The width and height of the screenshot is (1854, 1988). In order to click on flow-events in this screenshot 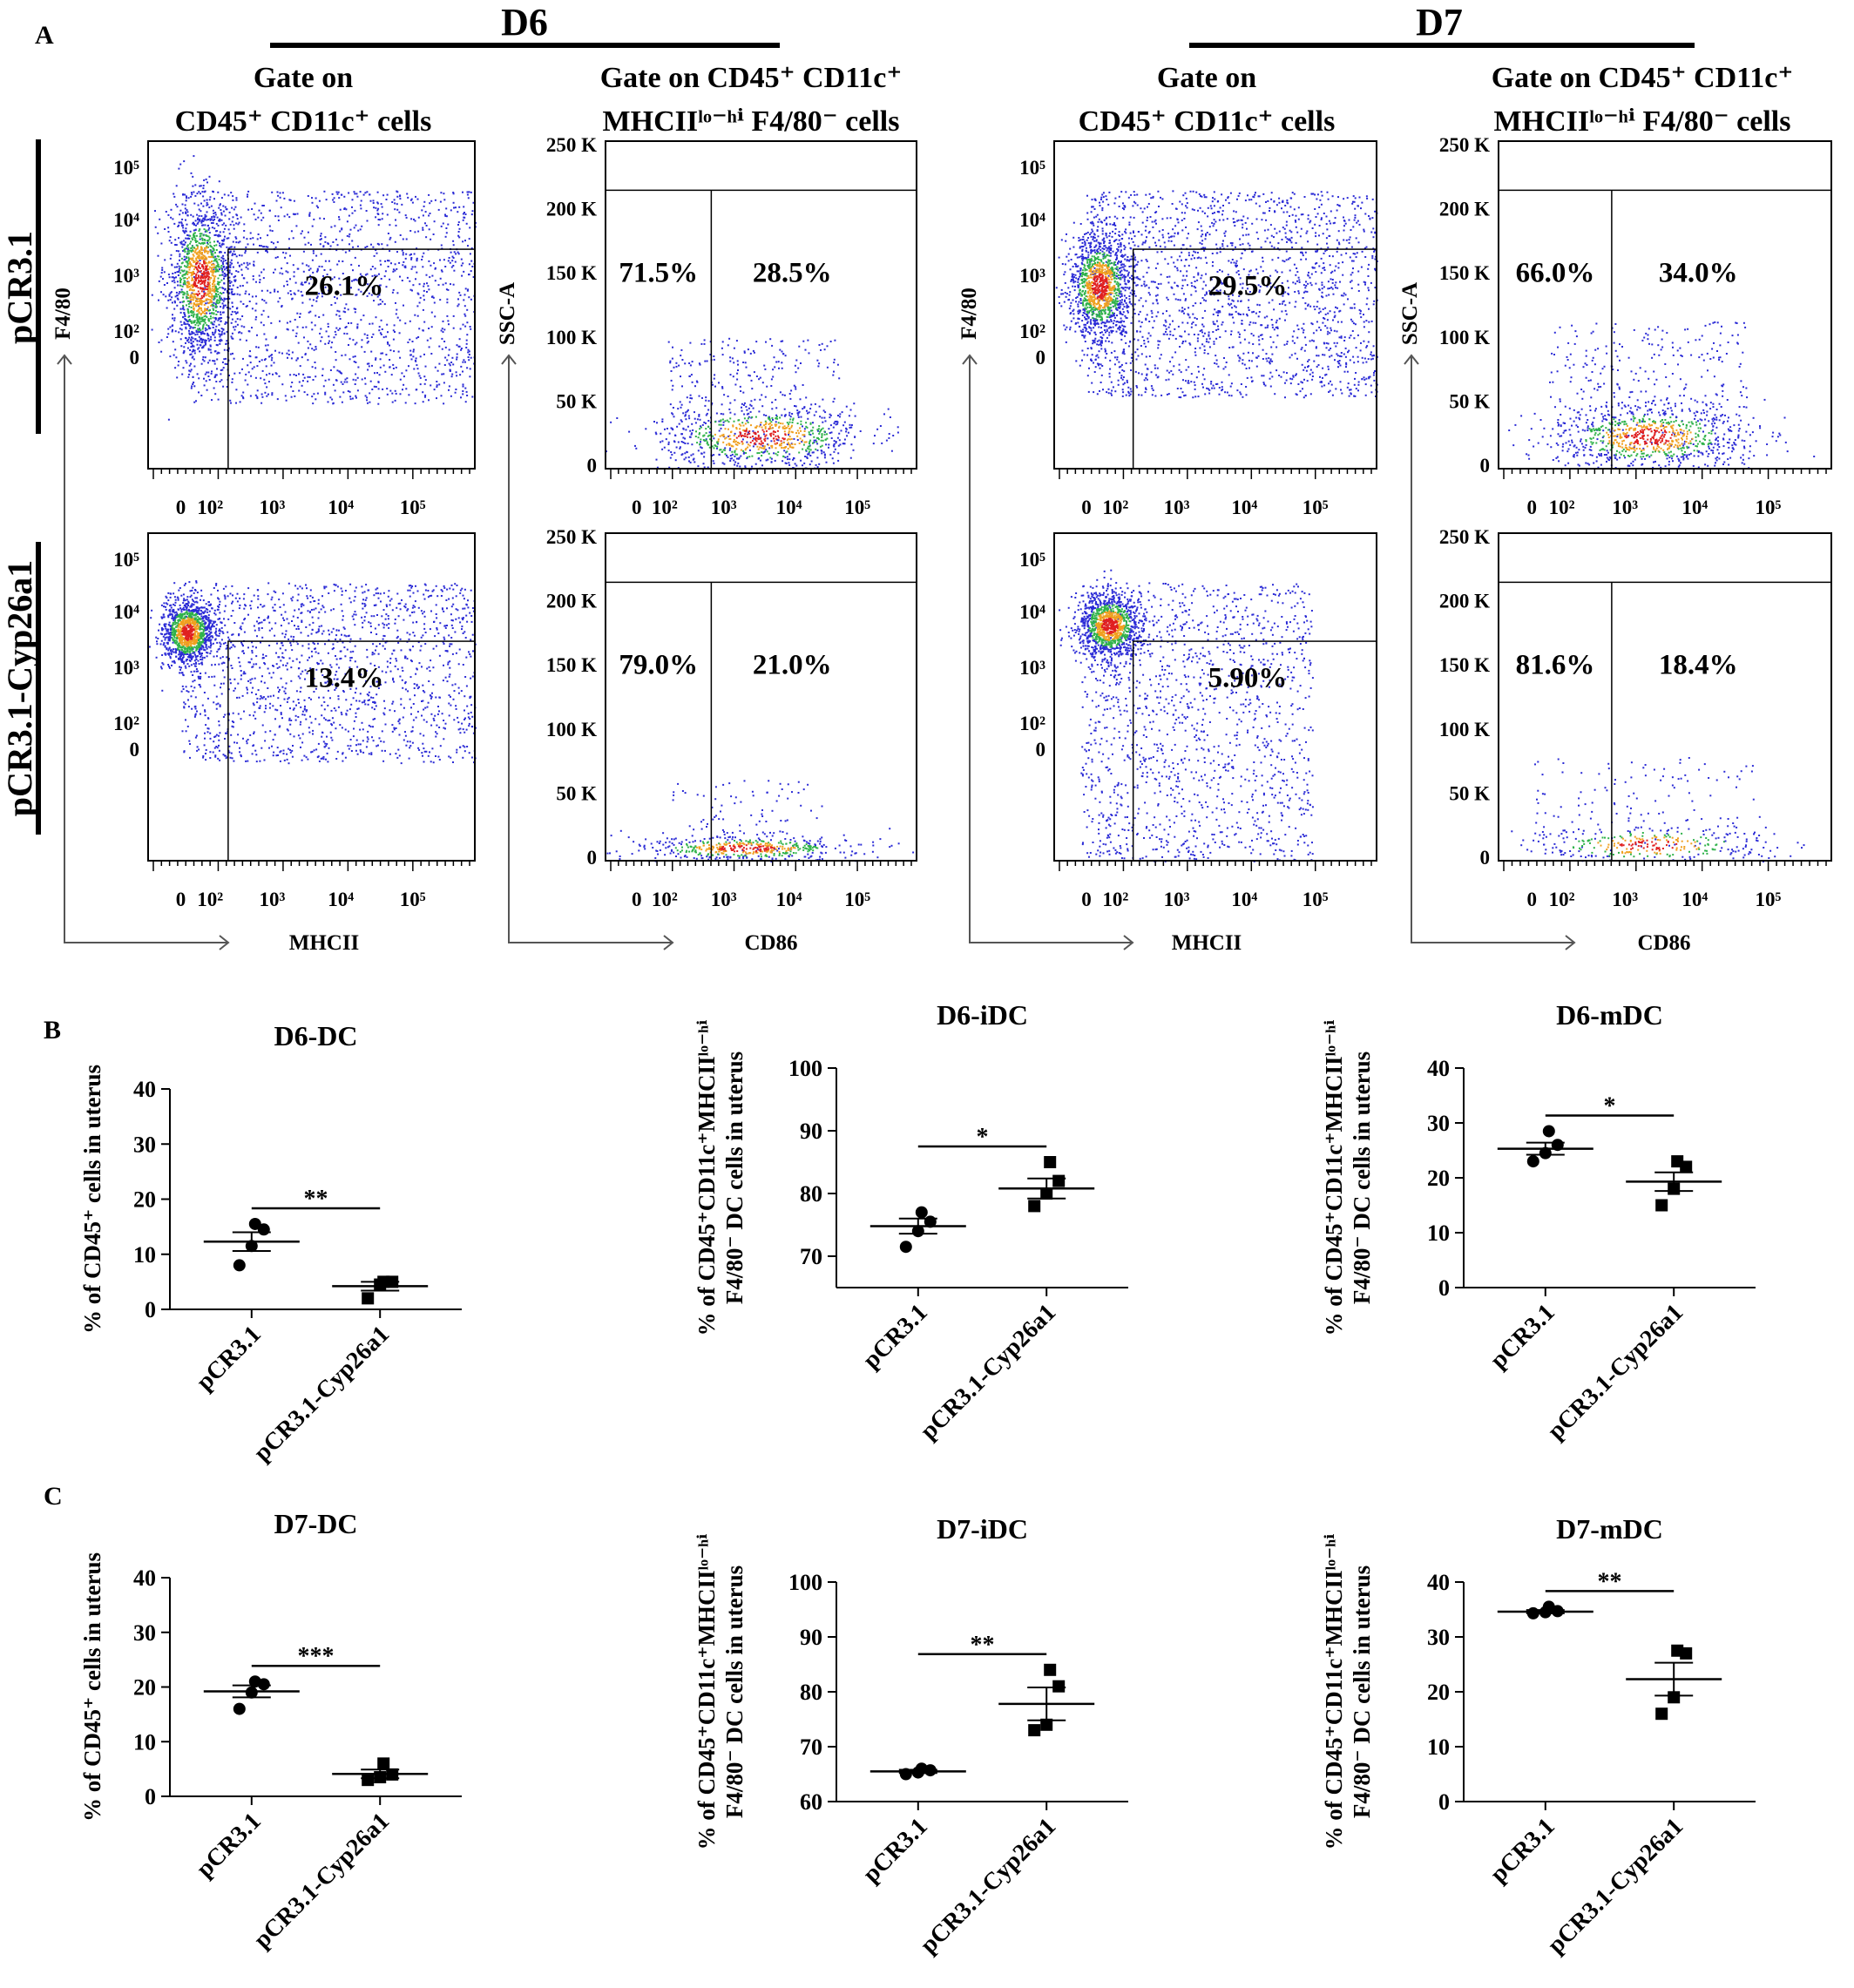, I will do `click(314, 288)`.